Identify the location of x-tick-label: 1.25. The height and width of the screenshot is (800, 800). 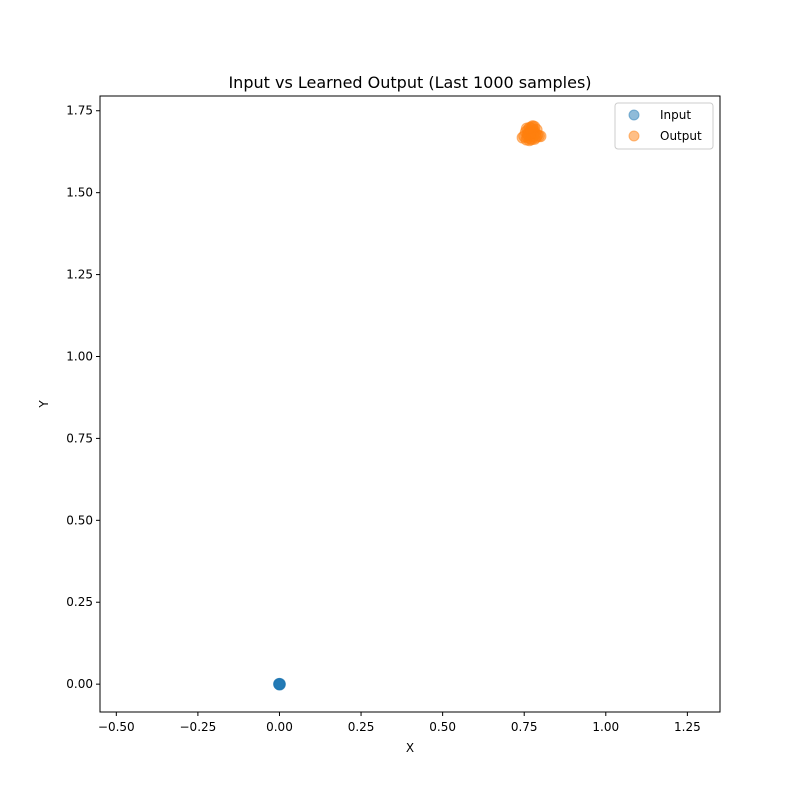
(687, 727).